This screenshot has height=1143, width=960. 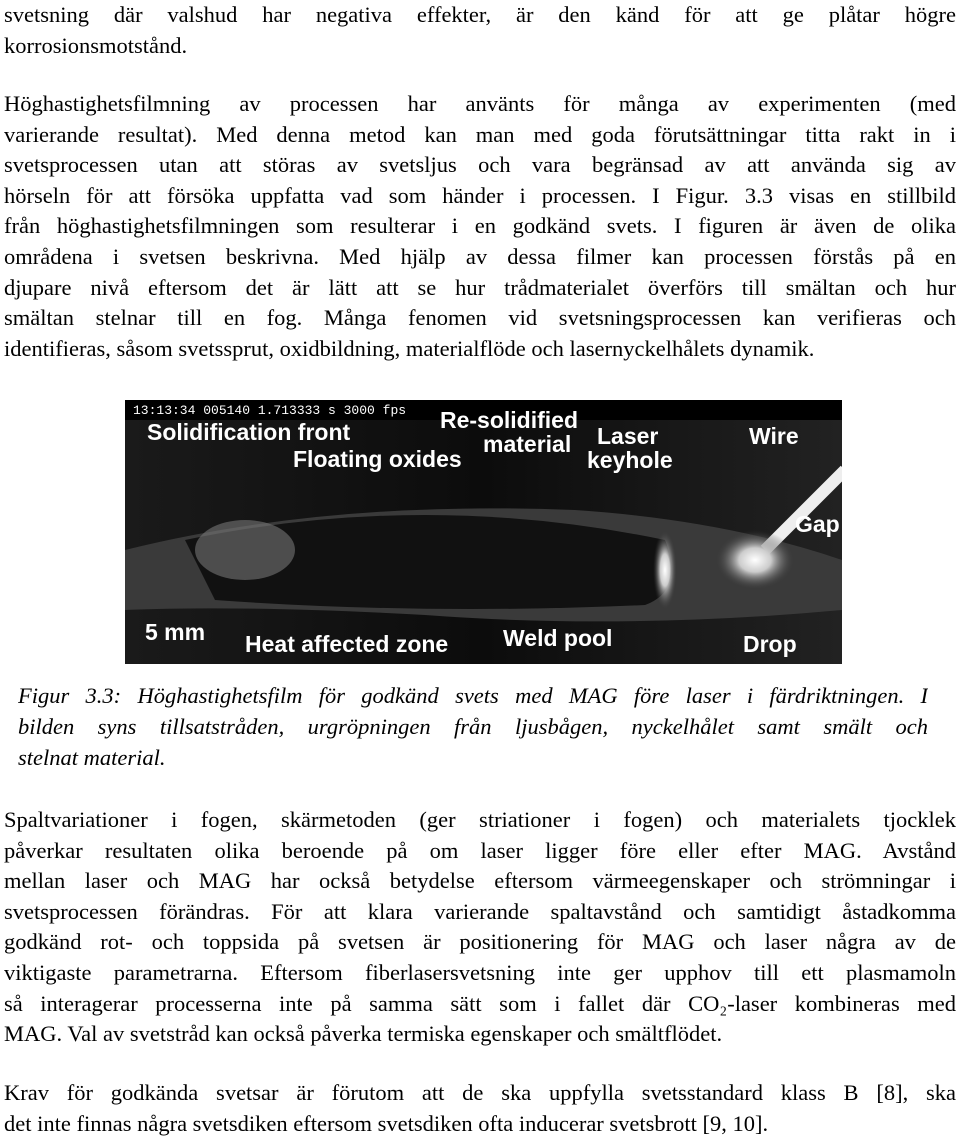 What do you see at coordinates (755, 560) in the screenshot?
I see `arc-glow` at bounding box center [755, 560].